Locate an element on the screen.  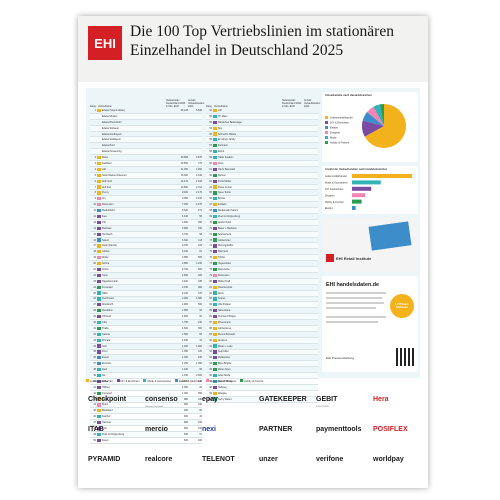
table-row: 46 Kaufhof 900 40 is located at coordinates (146, 417).